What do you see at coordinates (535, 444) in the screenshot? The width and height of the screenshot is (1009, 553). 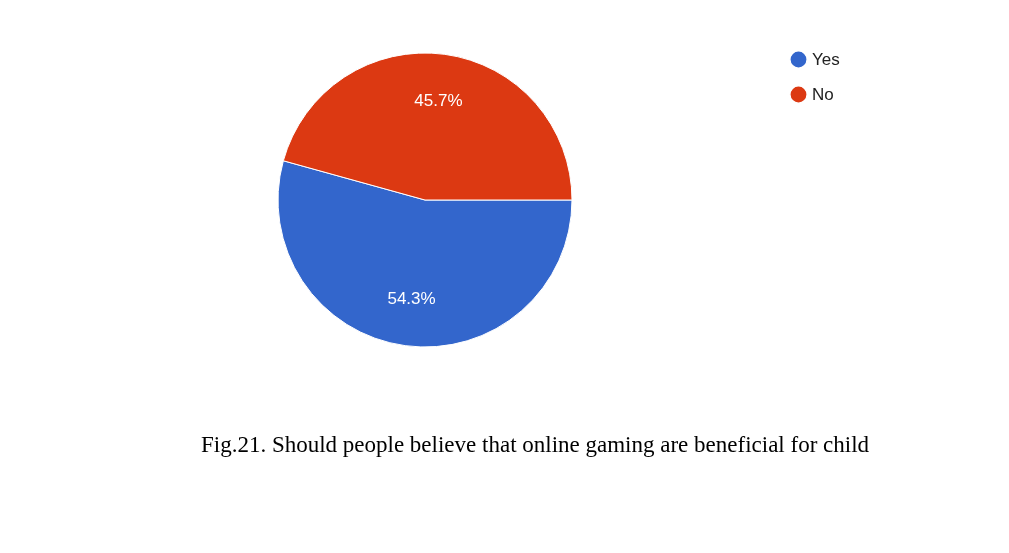 I see `caption: Fig.21. Should people believe that online gaming are beneficial for child` at bounding box center [535, 444].